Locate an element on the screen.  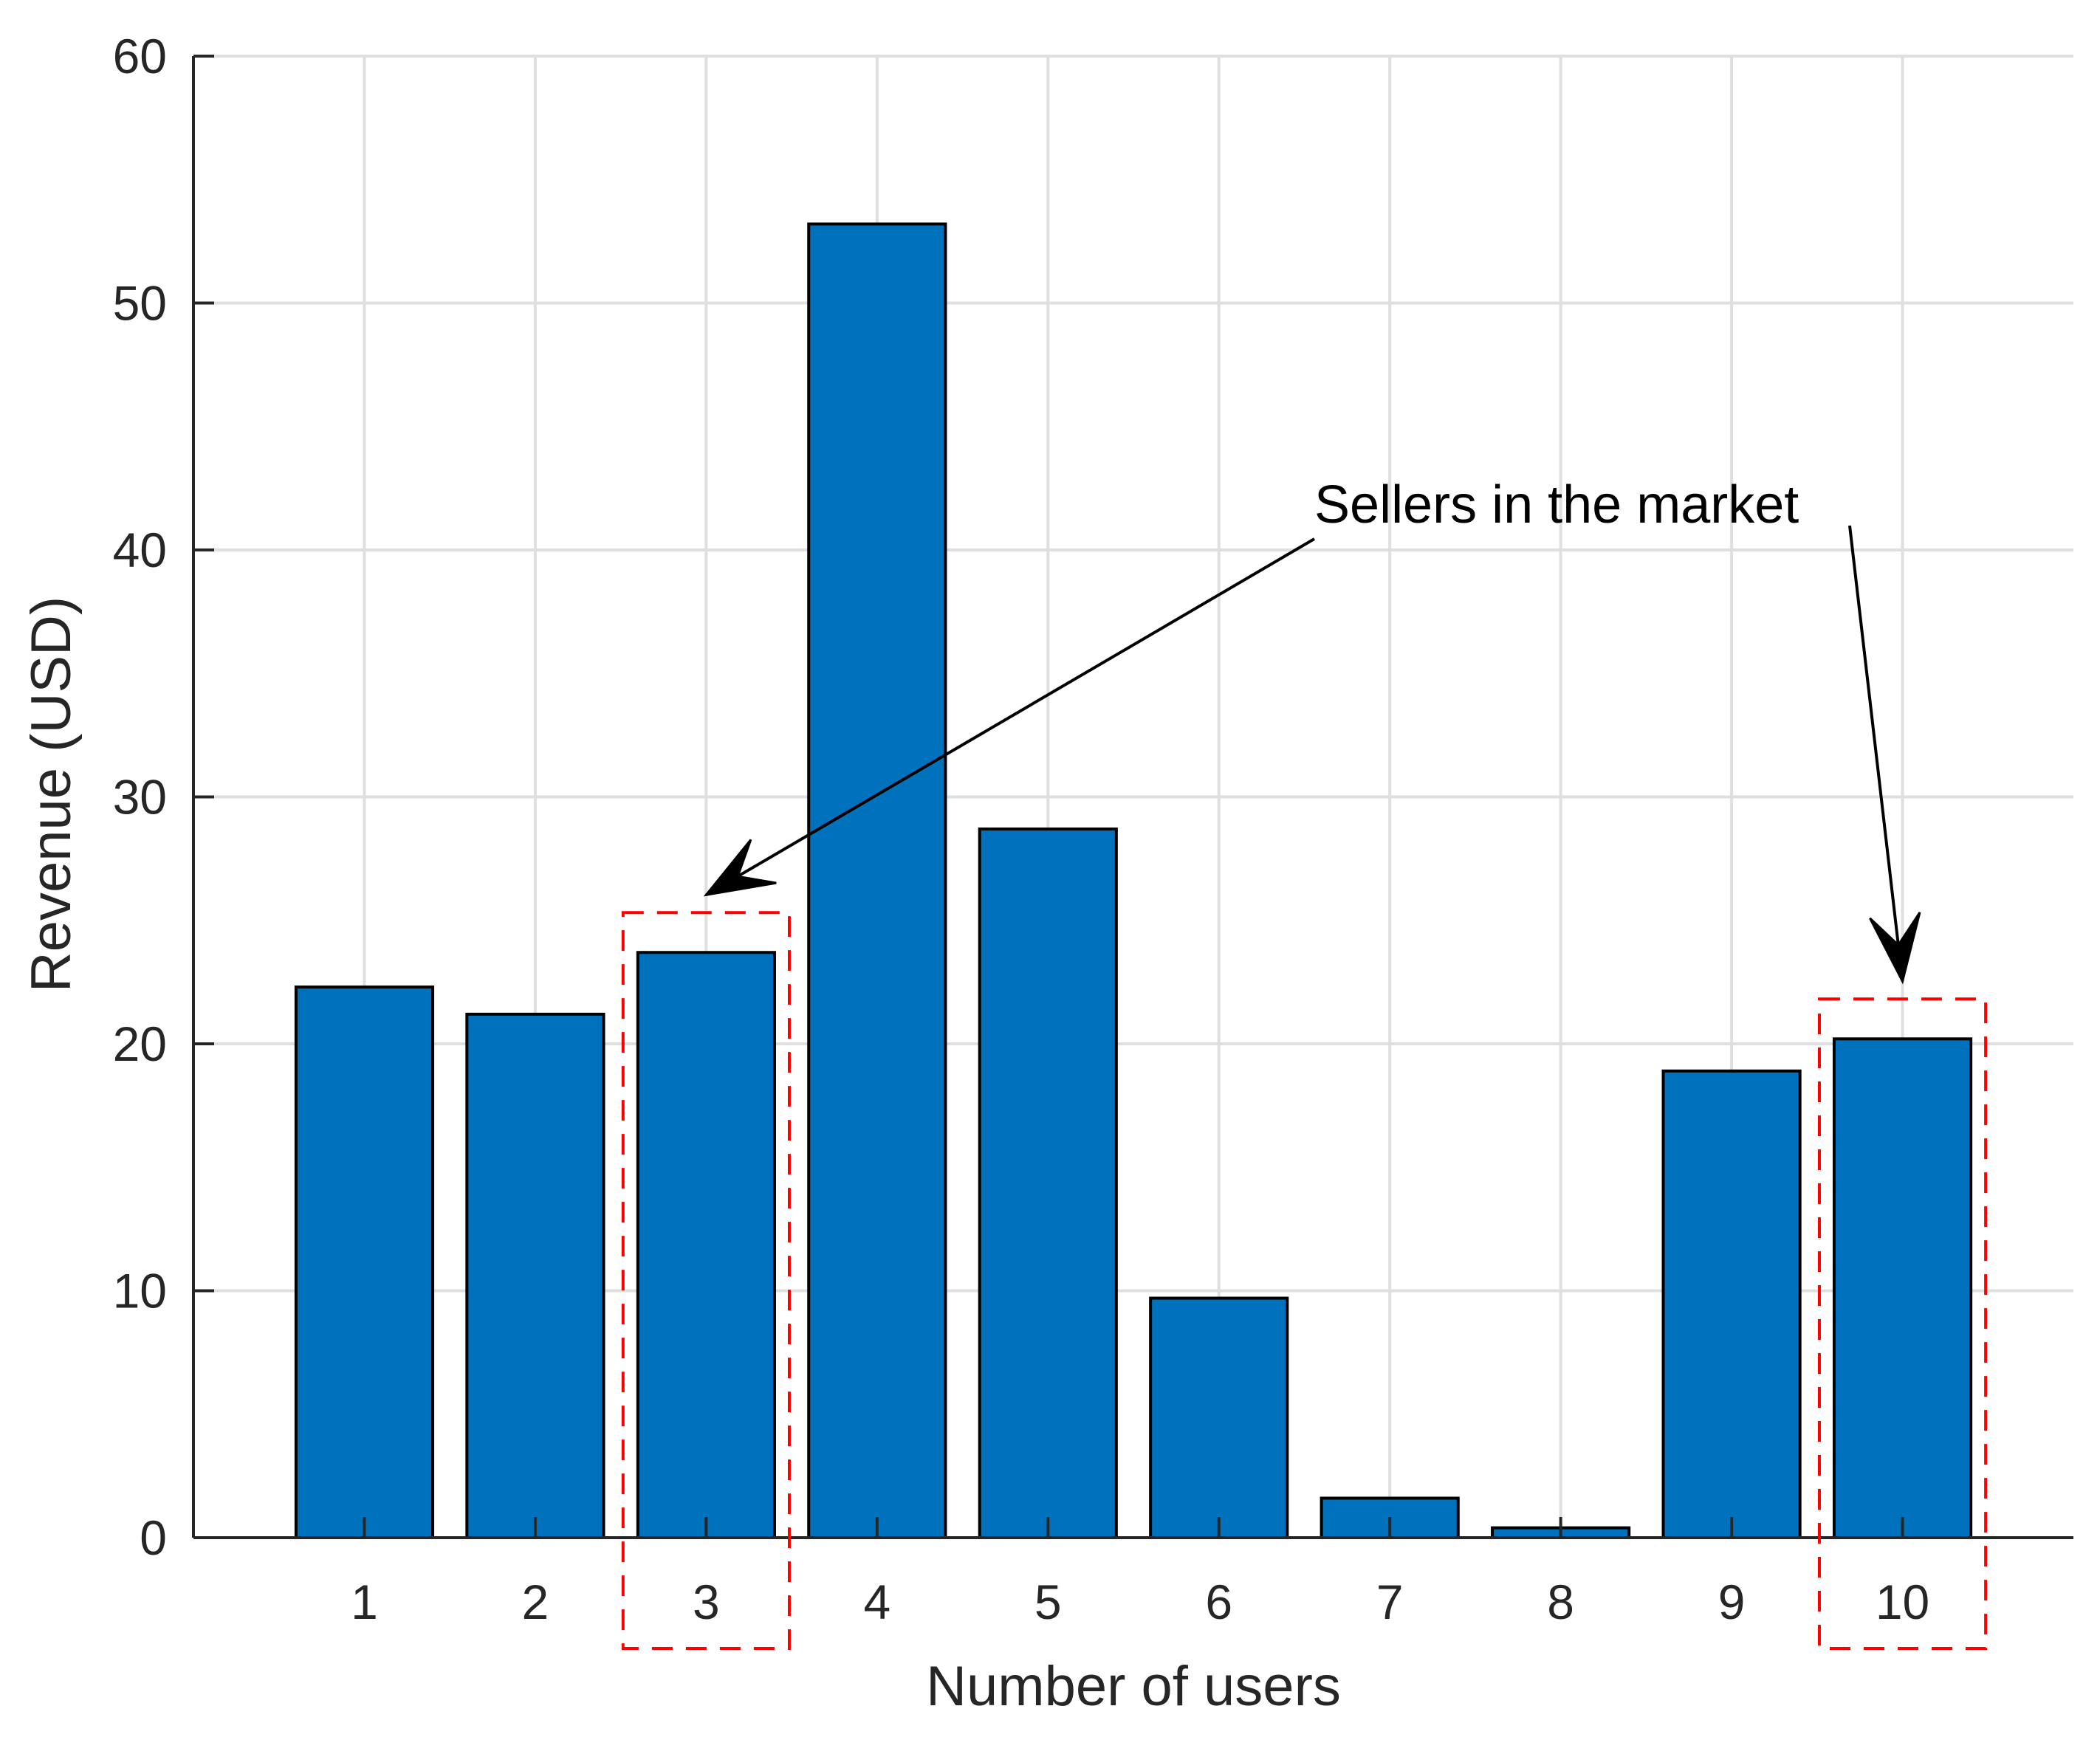
x-tick-label-9: 9 is located at coordinates (1732, 1602).